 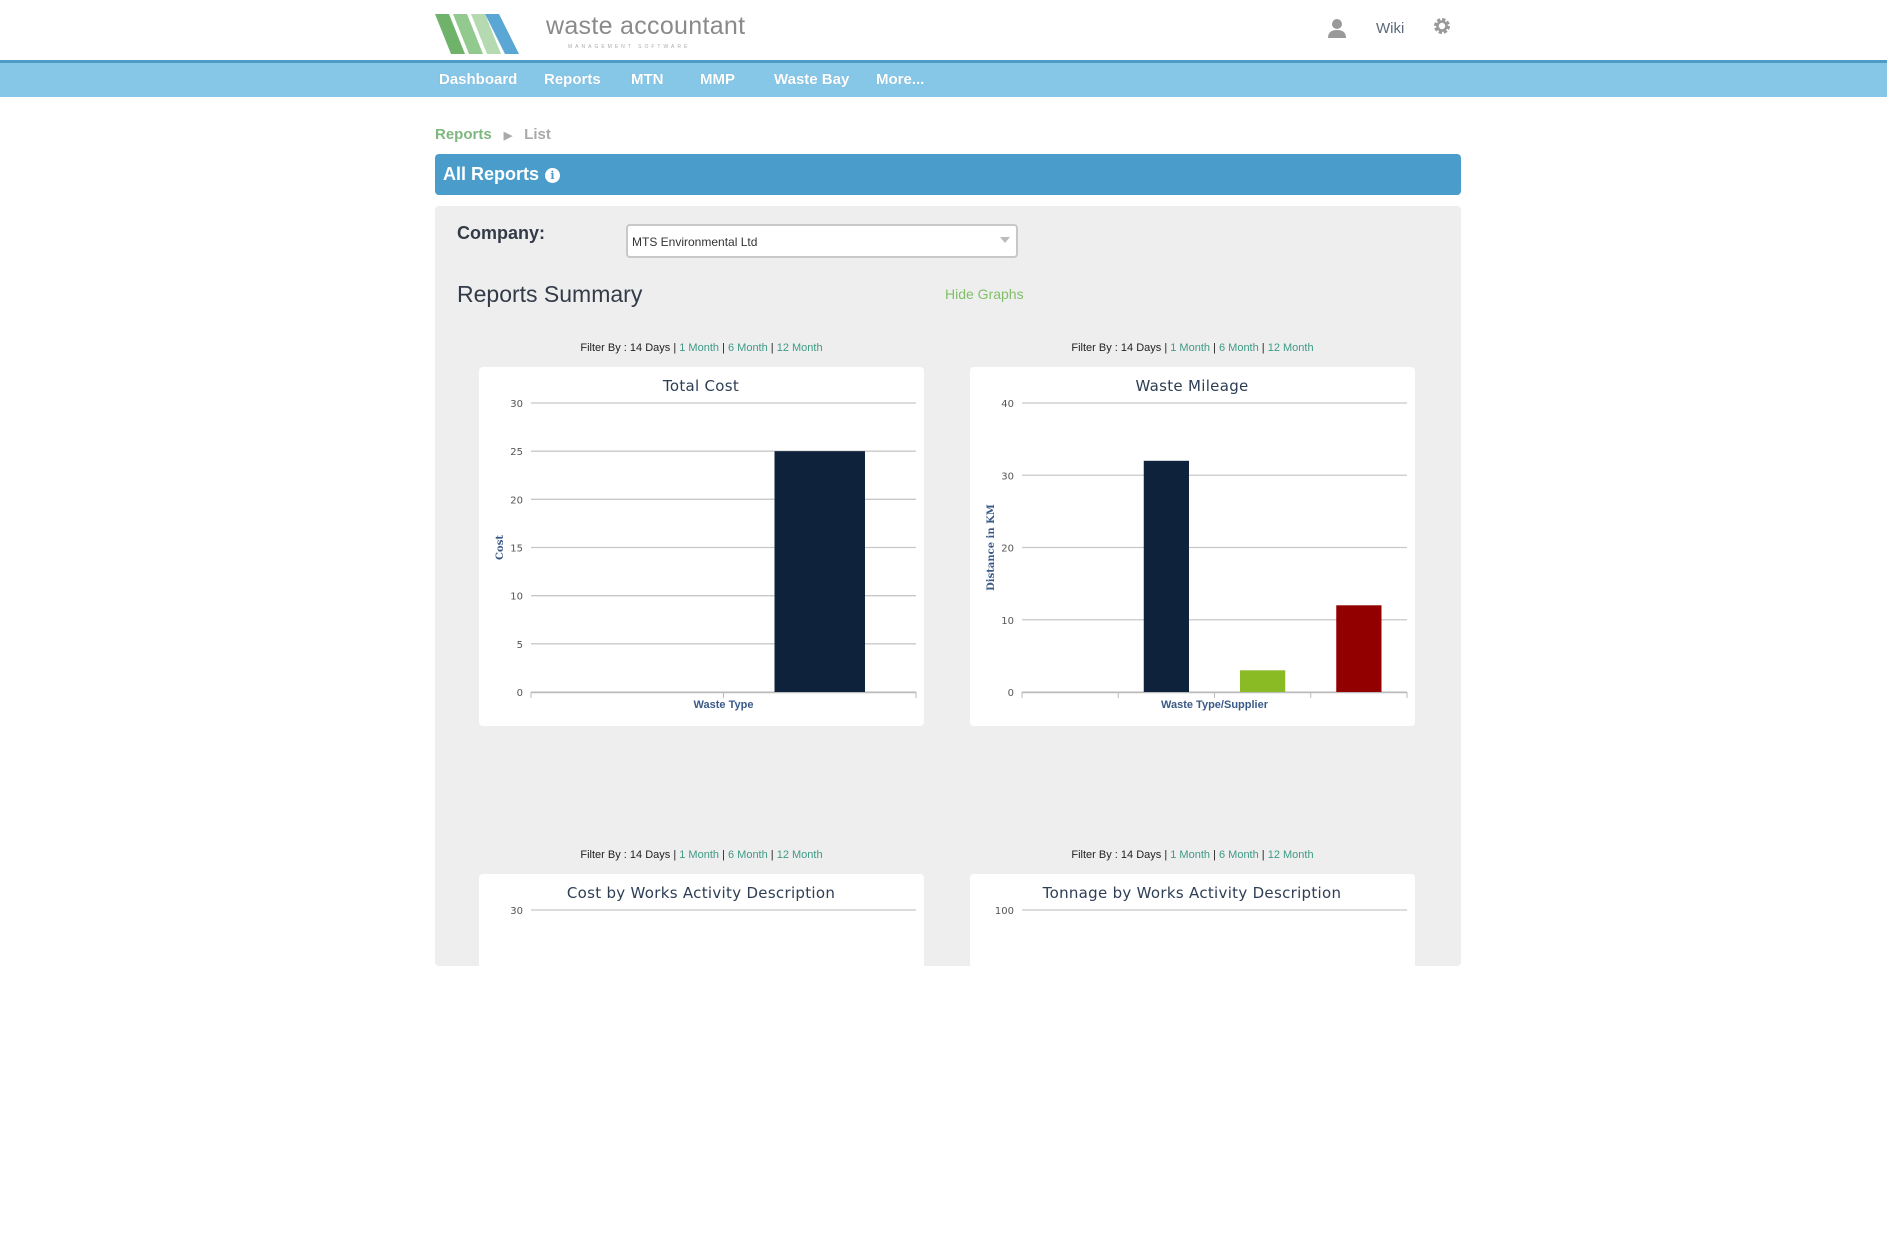 What do you see at coordinates (500, 547) in the screenshot?
I see `y-axis-label: Cost` at bounding box center [500, 547].